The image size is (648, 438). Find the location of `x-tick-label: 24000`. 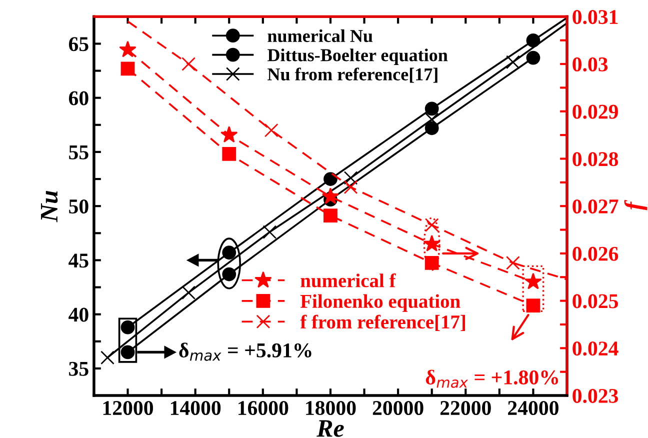

x-tick-label: 24000 is located at coordinates (533, 408).